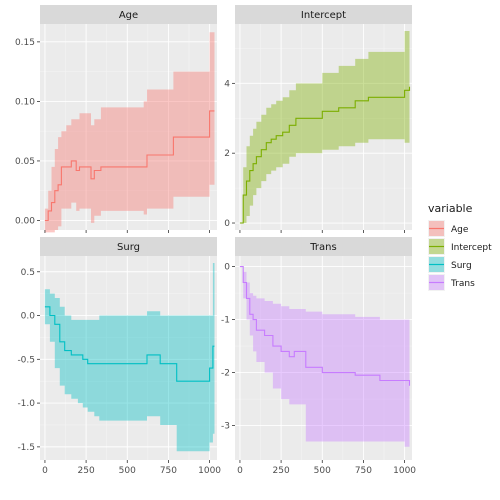 The height and width of the screenshot is (500, 500). What do you see at coordinates (462, 284) in the screenshot?
I see `legend-label: Trans` at bounding box center [462, 284].